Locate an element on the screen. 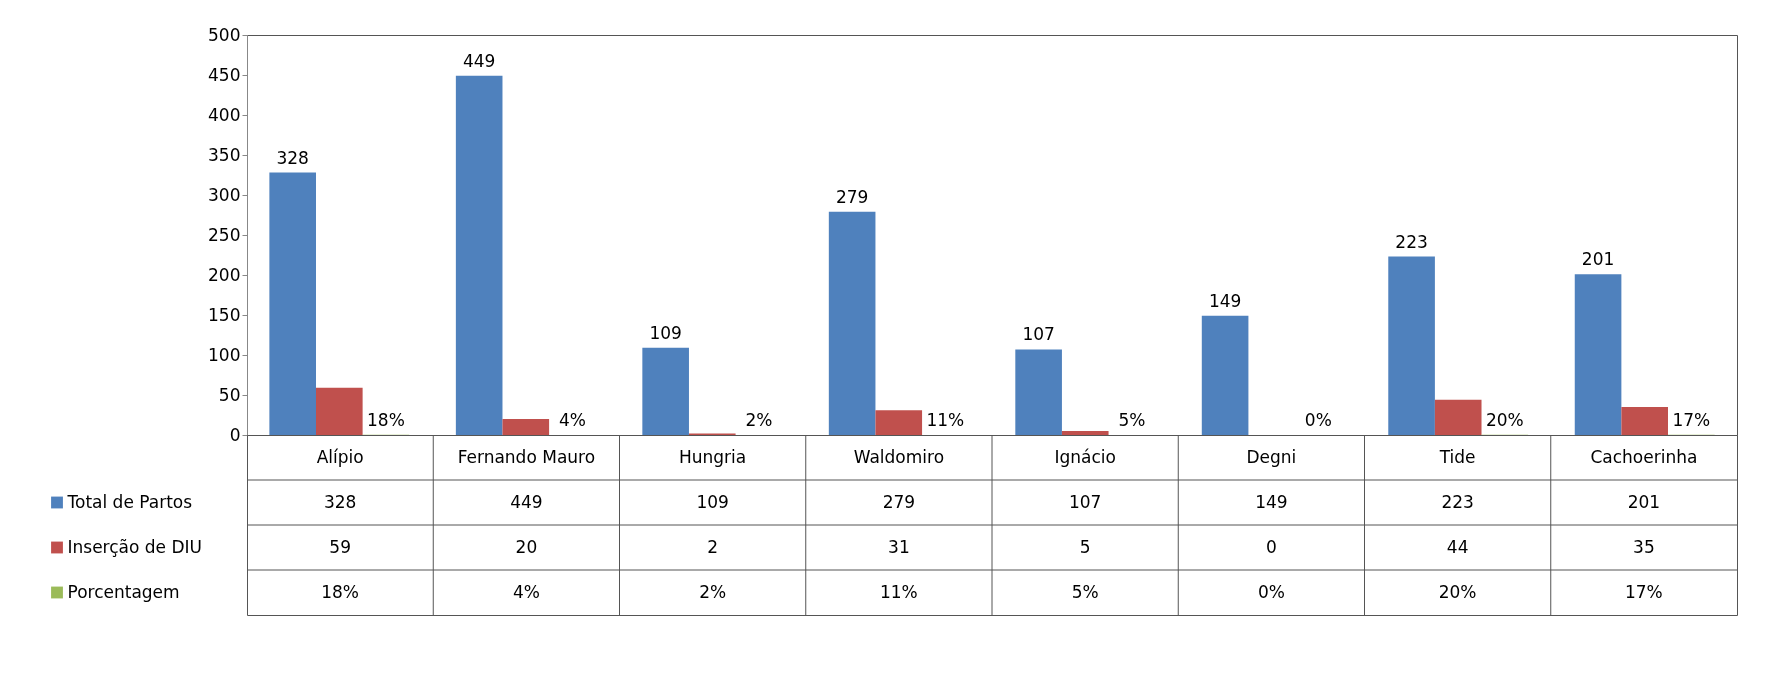  data-label: 107 is located at coordinates (1085, 501).